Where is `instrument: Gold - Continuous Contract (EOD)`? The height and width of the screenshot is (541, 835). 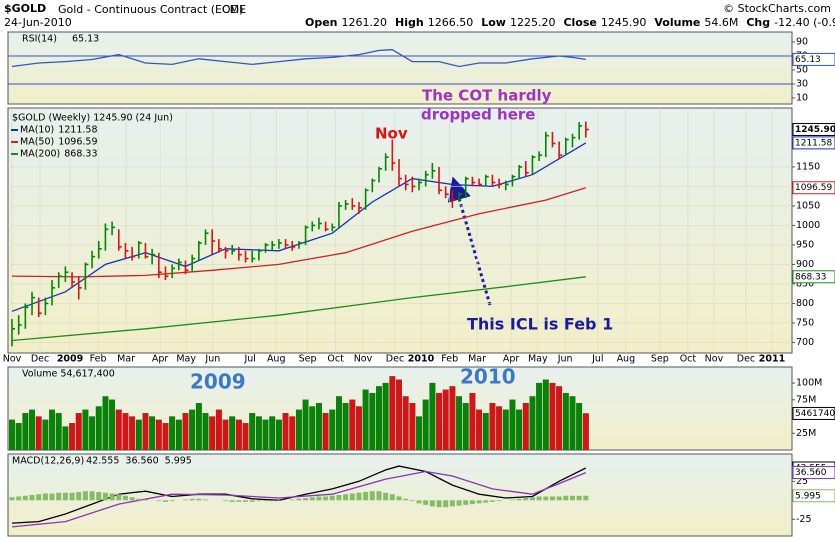 instrument: Gold - Continuous Contract (EOD) is located at coordinates (150, 9).